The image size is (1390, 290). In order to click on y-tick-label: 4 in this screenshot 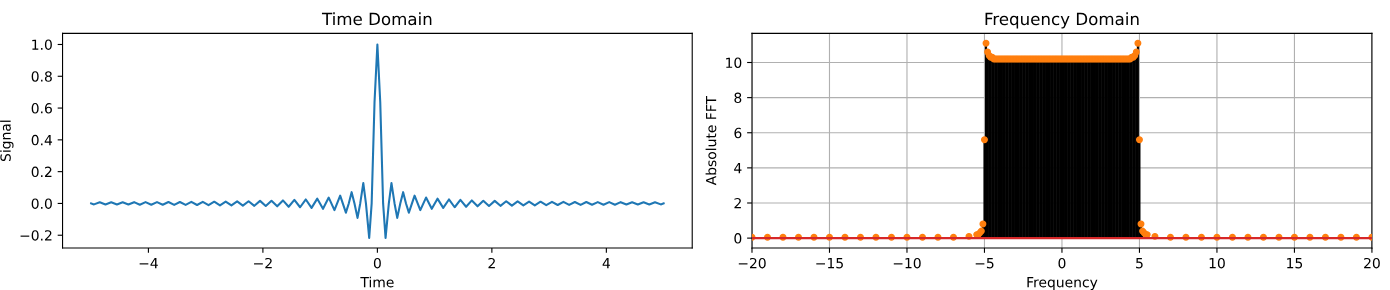, I will do `click(738, 168)`.